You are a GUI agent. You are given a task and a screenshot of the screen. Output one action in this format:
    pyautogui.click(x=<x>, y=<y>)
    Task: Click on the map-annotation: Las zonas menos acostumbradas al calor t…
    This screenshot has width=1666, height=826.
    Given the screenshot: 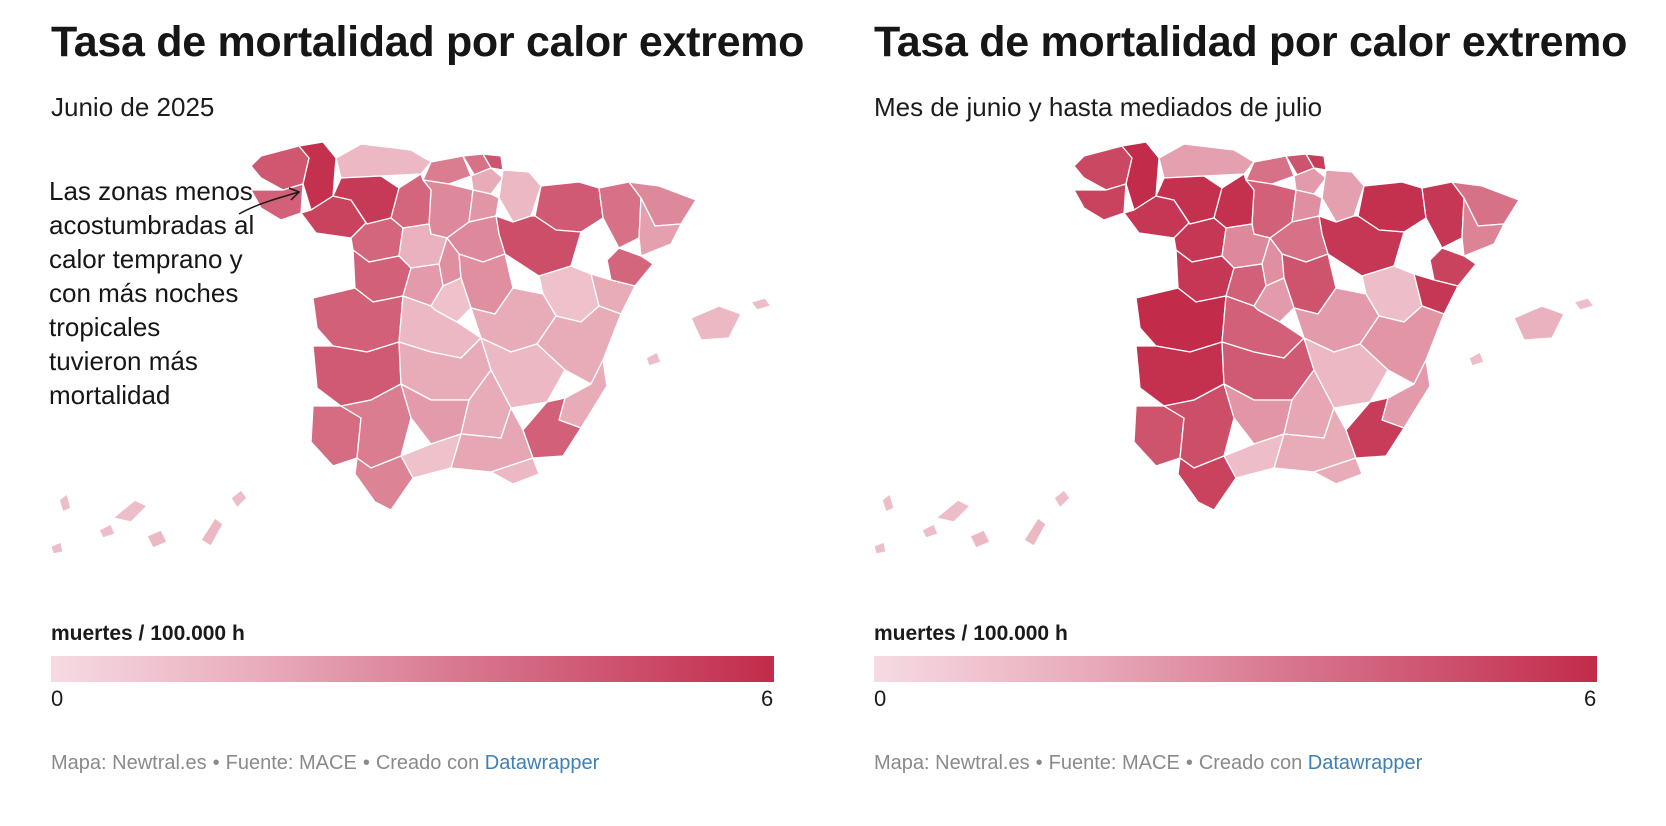 What is the action you would take?
    pyautogui.click(x=152, y=293)
    